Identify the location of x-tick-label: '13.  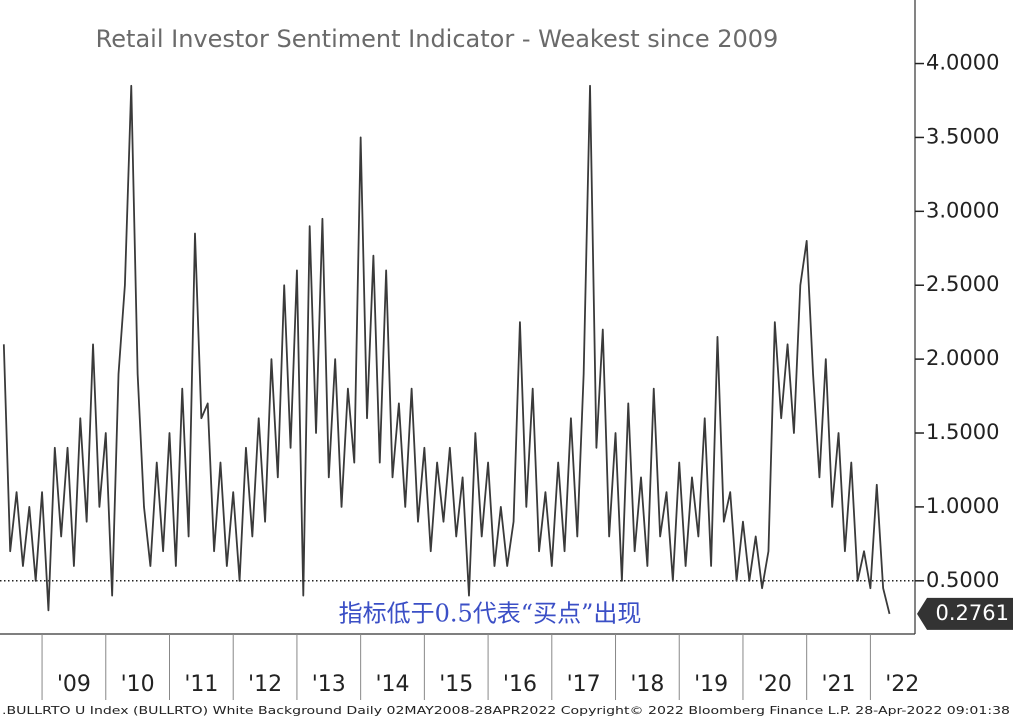
(329, 684).